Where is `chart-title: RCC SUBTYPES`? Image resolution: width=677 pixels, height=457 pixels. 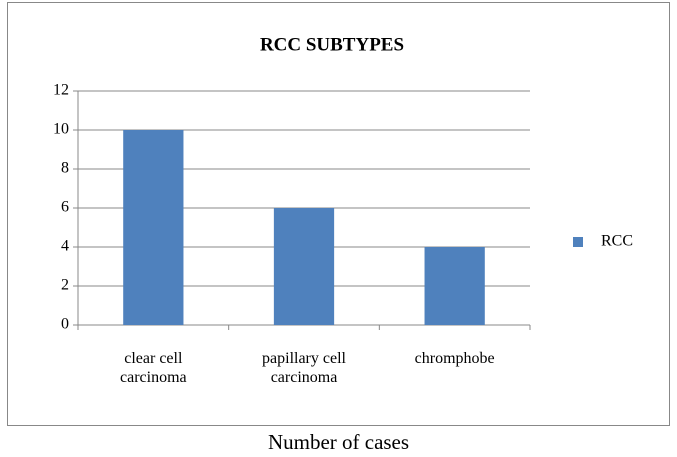
chart-title: RCC SUBTYPES is located at coordinates (332, 44).